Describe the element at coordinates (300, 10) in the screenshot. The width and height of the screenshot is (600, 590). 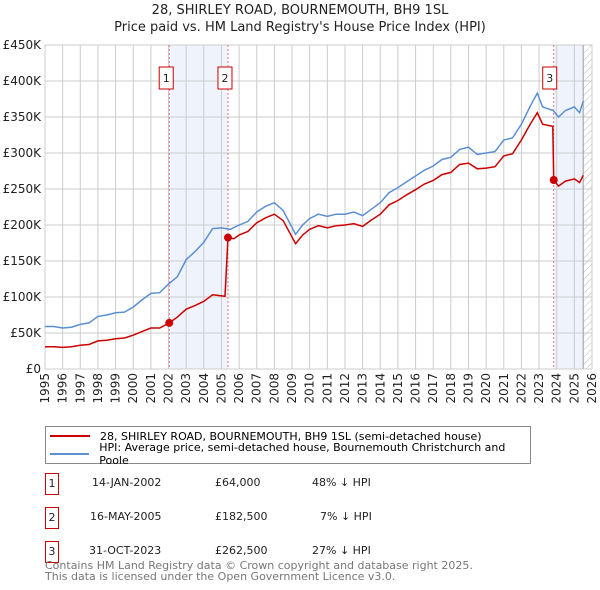
I see `chart-title: 28, SHIRLEY ROAD, BOURNEMOUTH, BH9 1SL` at that location.